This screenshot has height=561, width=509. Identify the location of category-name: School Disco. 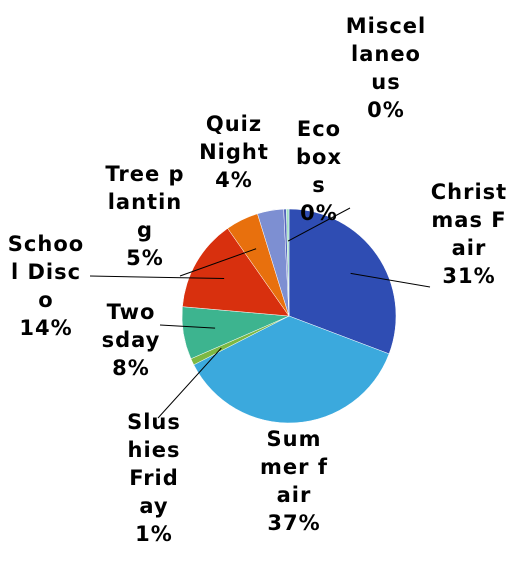
(46, 272).